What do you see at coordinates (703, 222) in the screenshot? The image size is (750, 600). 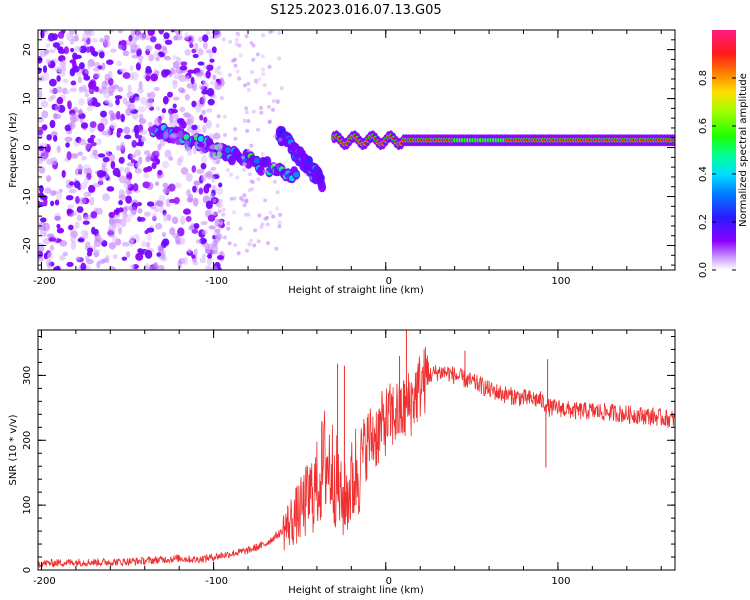 I see `colorbar-tick-label: 0.2` at bounding box center [703, 222].